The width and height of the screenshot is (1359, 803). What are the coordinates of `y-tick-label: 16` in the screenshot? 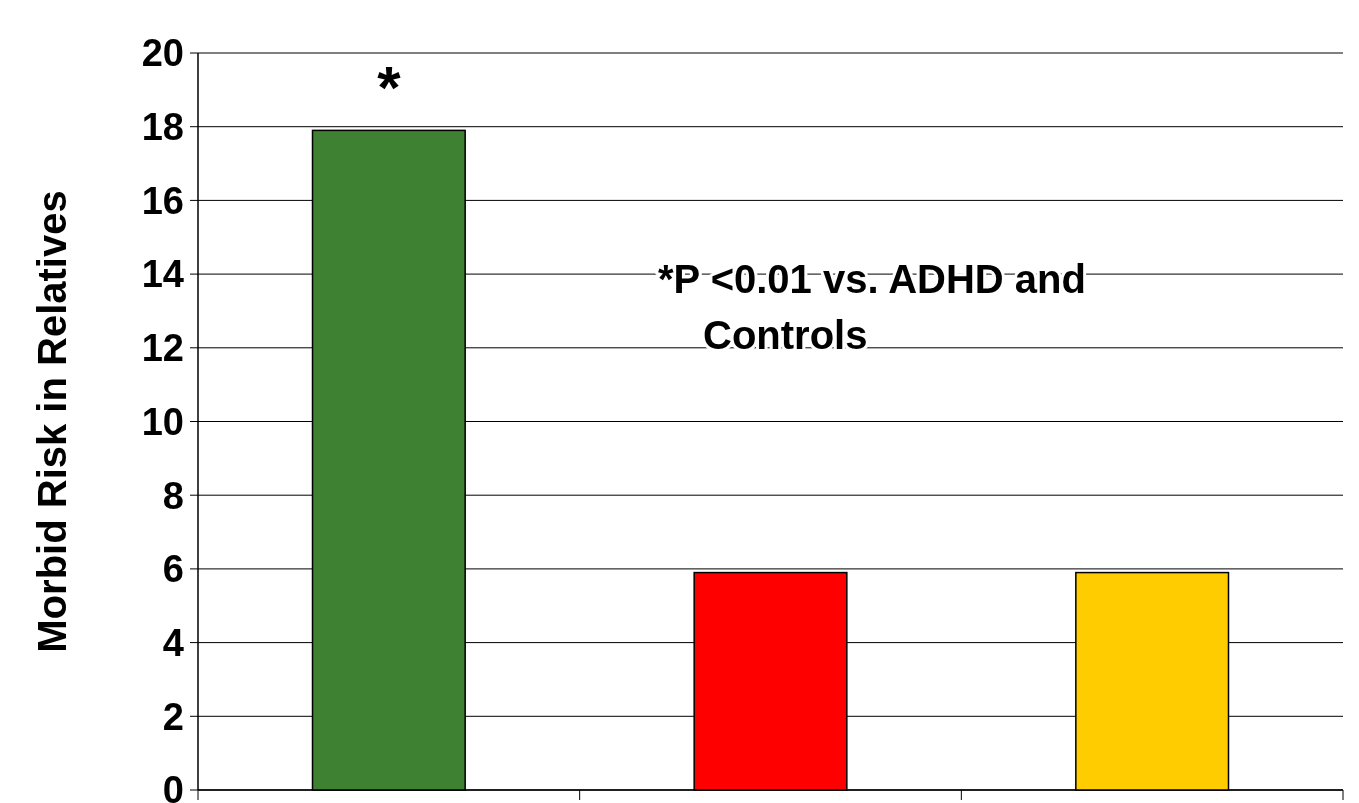 It's located at (162, 200).